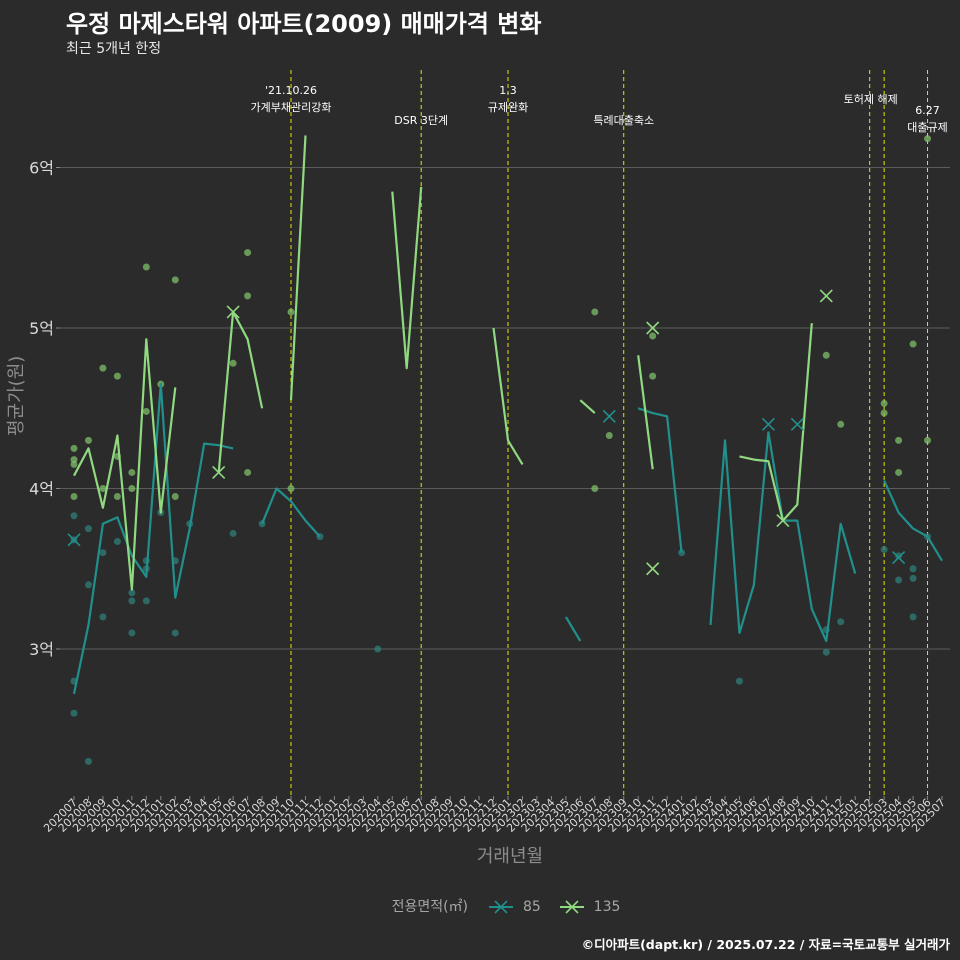 The height and width of the screenshot is (960, 960). I want to click on event-label: 1.3, so click(508, 90).